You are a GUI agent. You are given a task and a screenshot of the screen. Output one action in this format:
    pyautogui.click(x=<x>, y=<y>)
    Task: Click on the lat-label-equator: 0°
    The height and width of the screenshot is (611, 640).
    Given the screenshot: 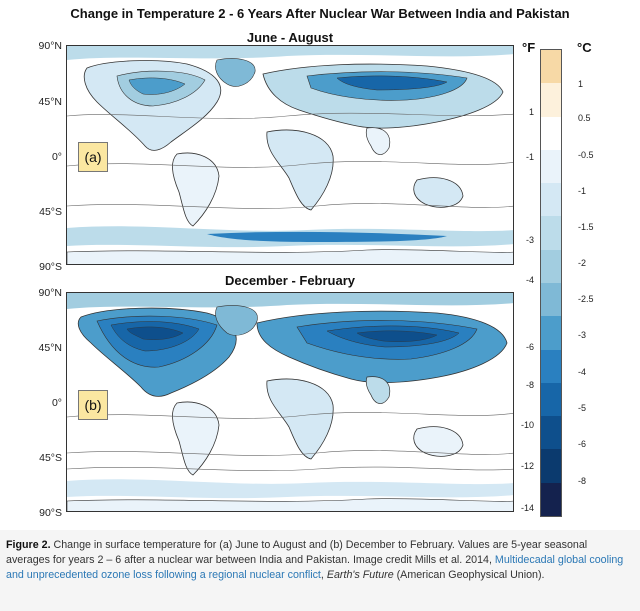 What is the action you would take?
    pyautogui.click(x=56, y=157)
    